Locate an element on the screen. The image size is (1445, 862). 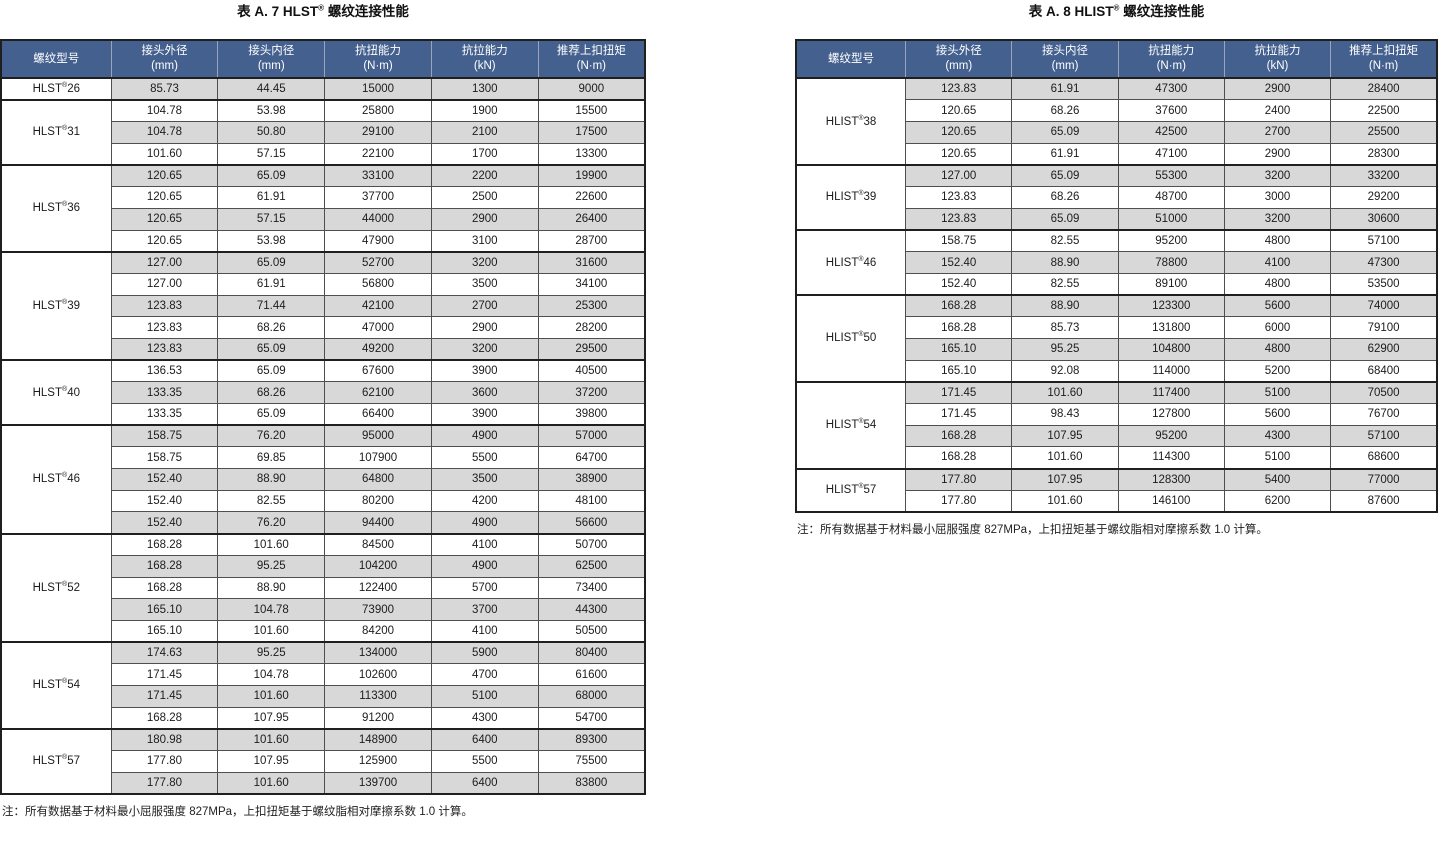
table-cell: 44000 is located at coordinates (378, 219).